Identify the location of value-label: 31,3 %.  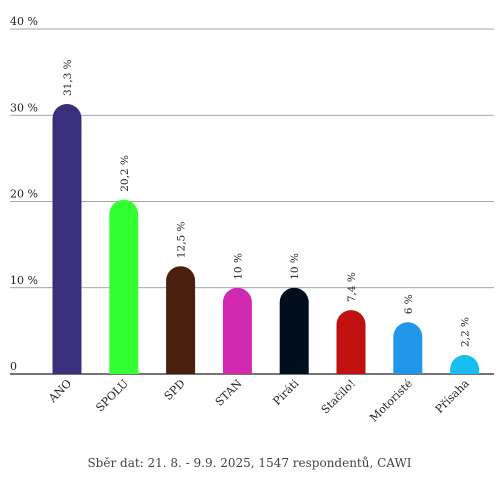
(68, 77).